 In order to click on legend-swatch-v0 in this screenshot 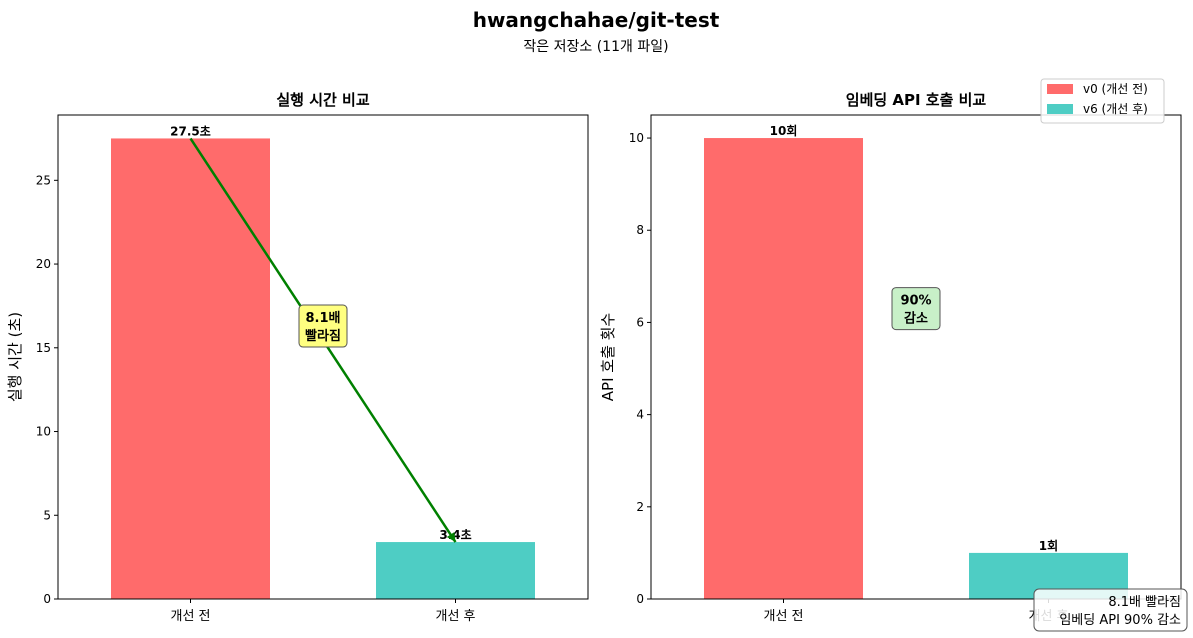, I will do `click(1060, 89)`.